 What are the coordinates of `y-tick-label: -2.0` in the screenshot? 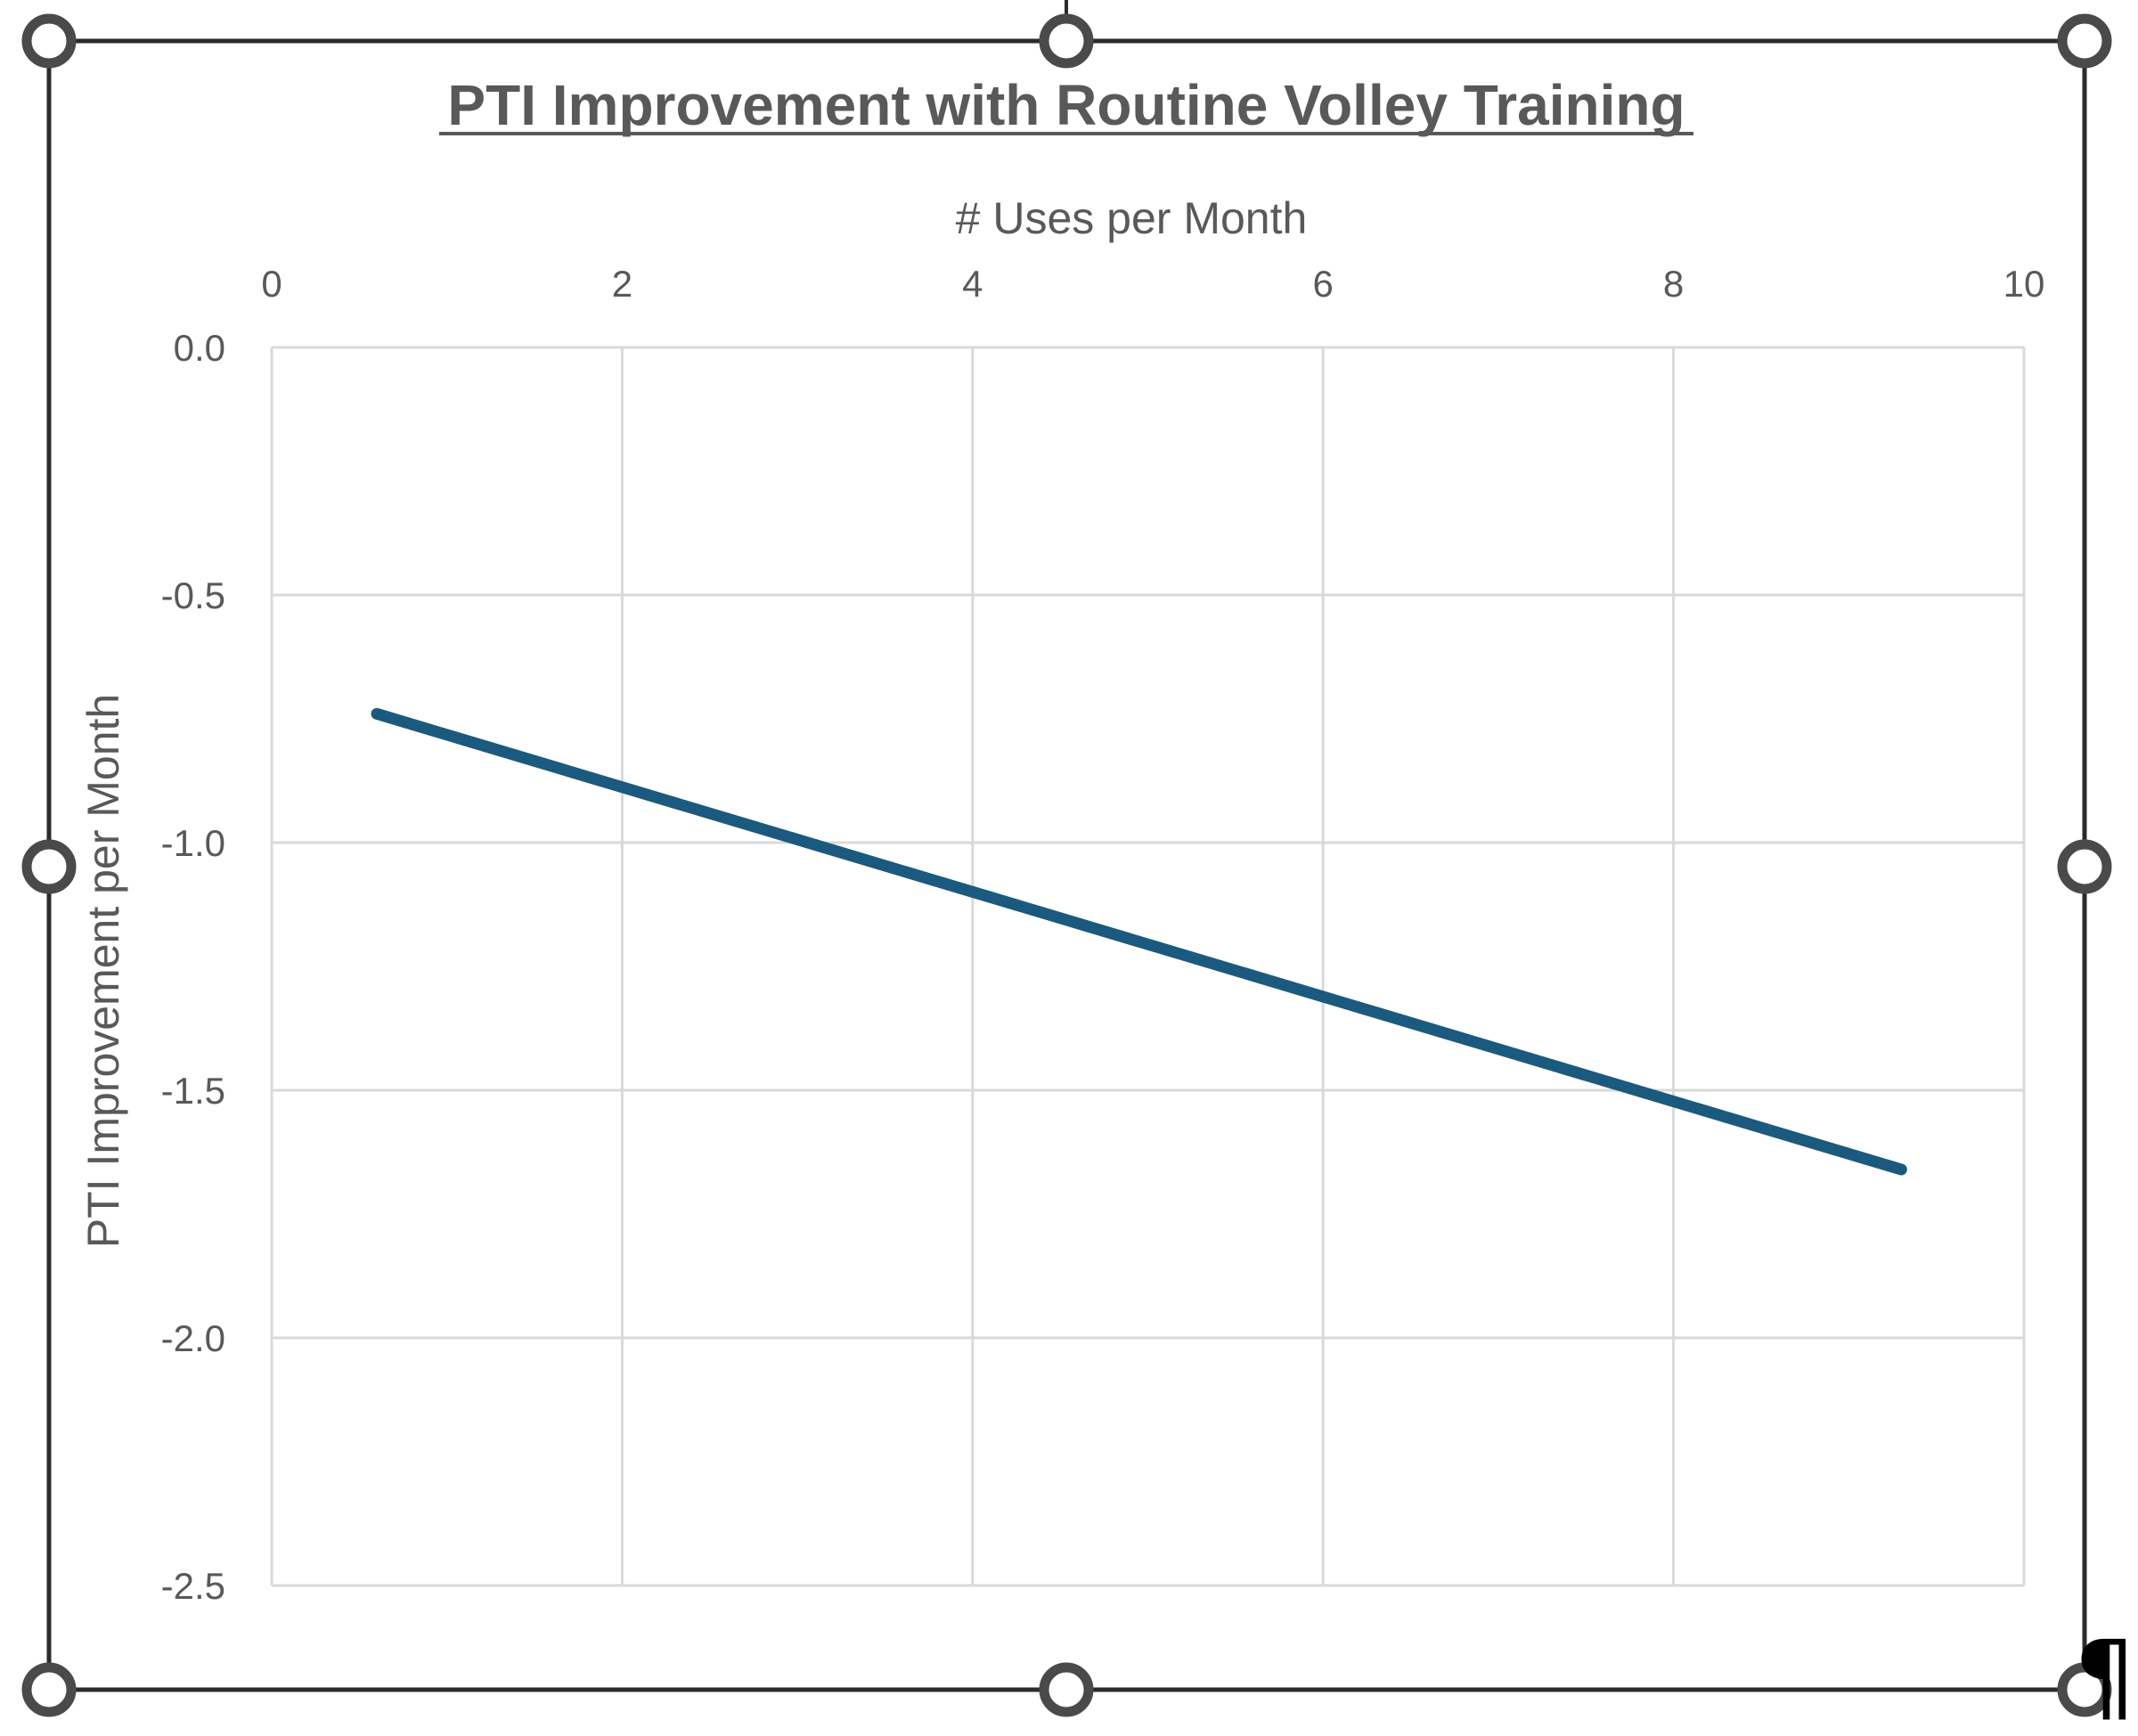 It's located at (193, 1338).